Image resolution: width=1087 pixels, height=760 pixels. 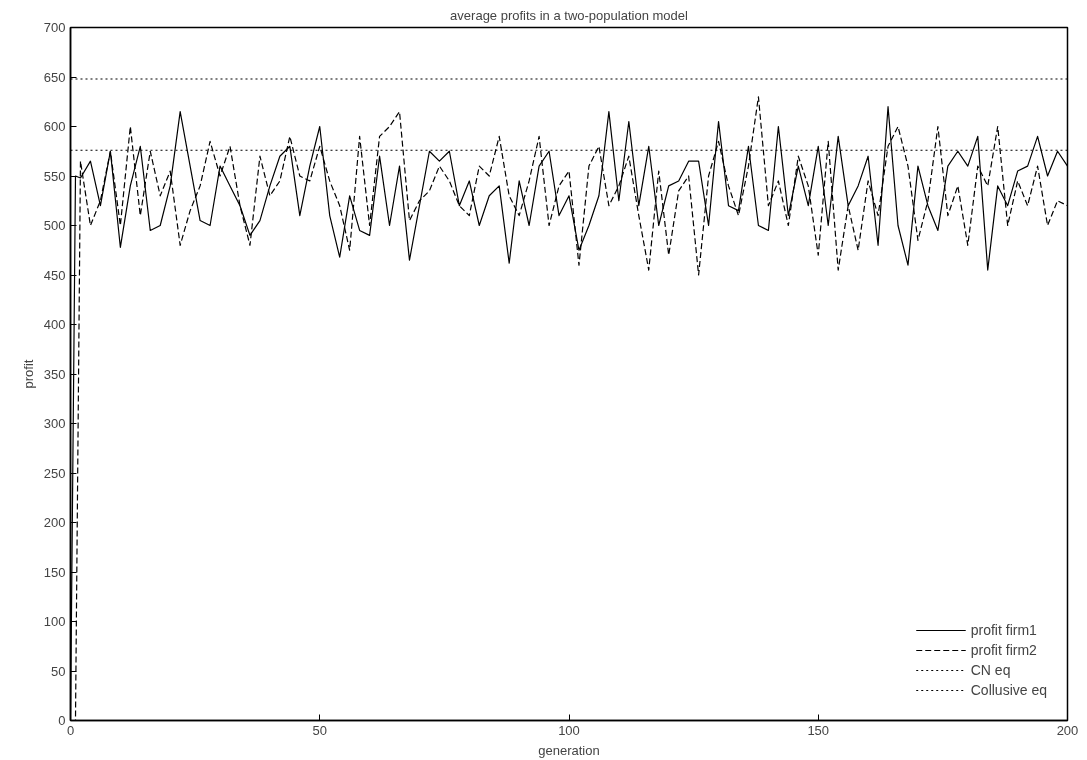 I want to click on y-tick-label: 700, so click(x=54, y=27).